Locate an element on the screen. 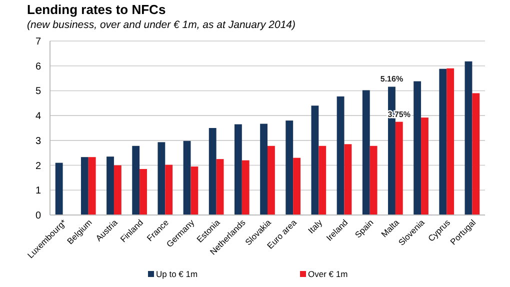  chart-subtitle: (new business, over and under € 1m, as at January 2014) is located at coordinates (161, 25).